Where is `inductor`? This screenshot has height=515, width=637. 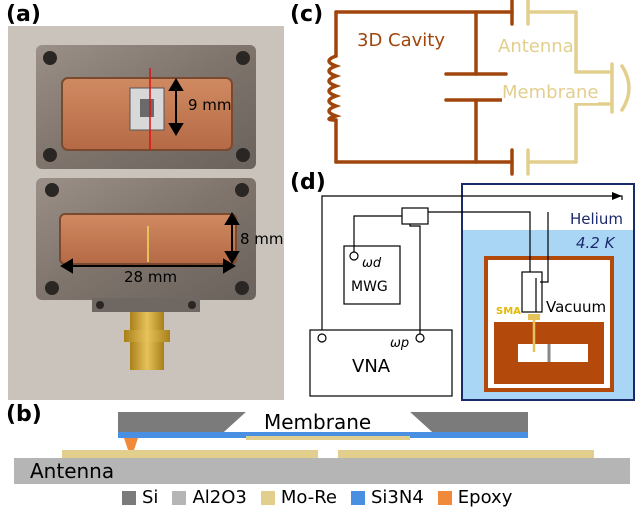 inductor is located at coordinates (334, 88).